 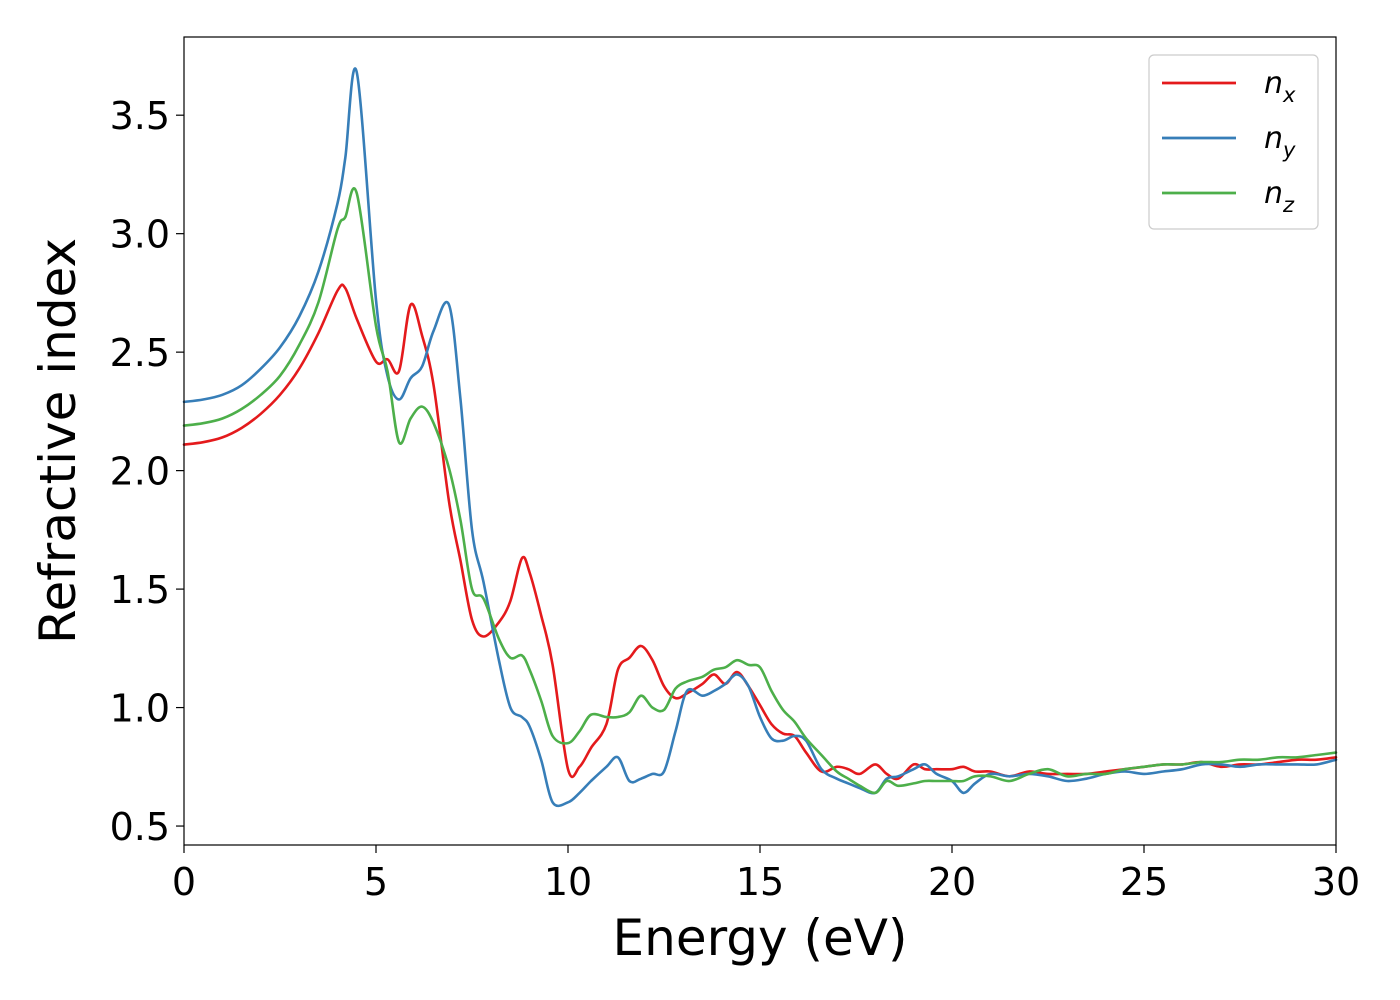 I want to click on x-tick-label: 30, so click(x=1336, y=882).